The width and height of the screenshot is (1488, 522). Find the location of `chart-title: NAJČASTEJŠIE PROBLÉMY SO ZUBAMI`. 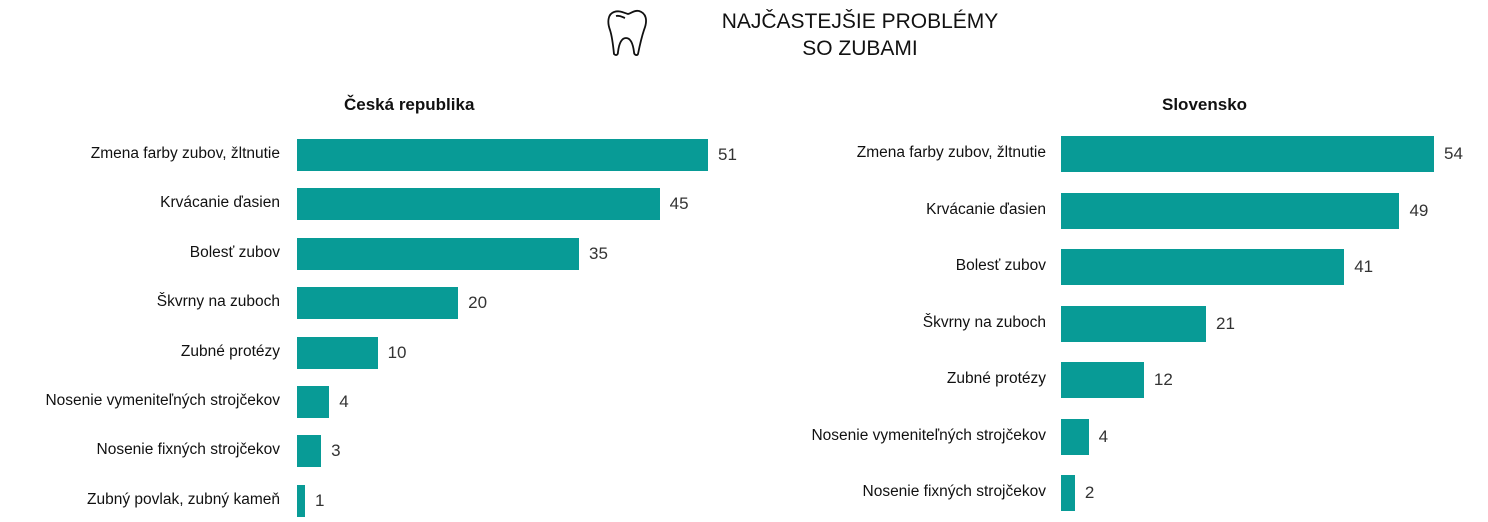

chart-title: NAJČASTEJŠIE PROBLÉMY SO ZUBAMI is located at coordinates (860, 35).